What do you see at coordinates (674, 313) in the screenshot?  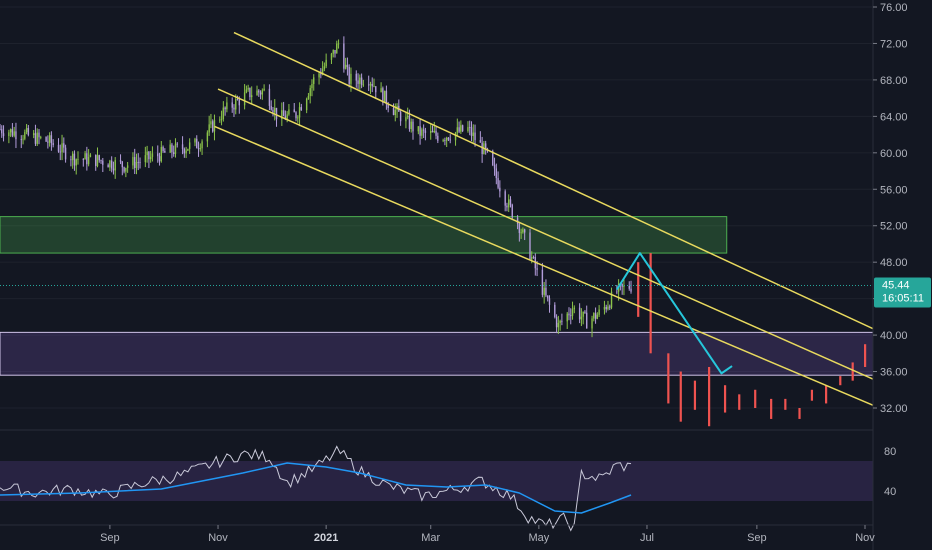 I see `projection-path` at bounding box center [674, 313].